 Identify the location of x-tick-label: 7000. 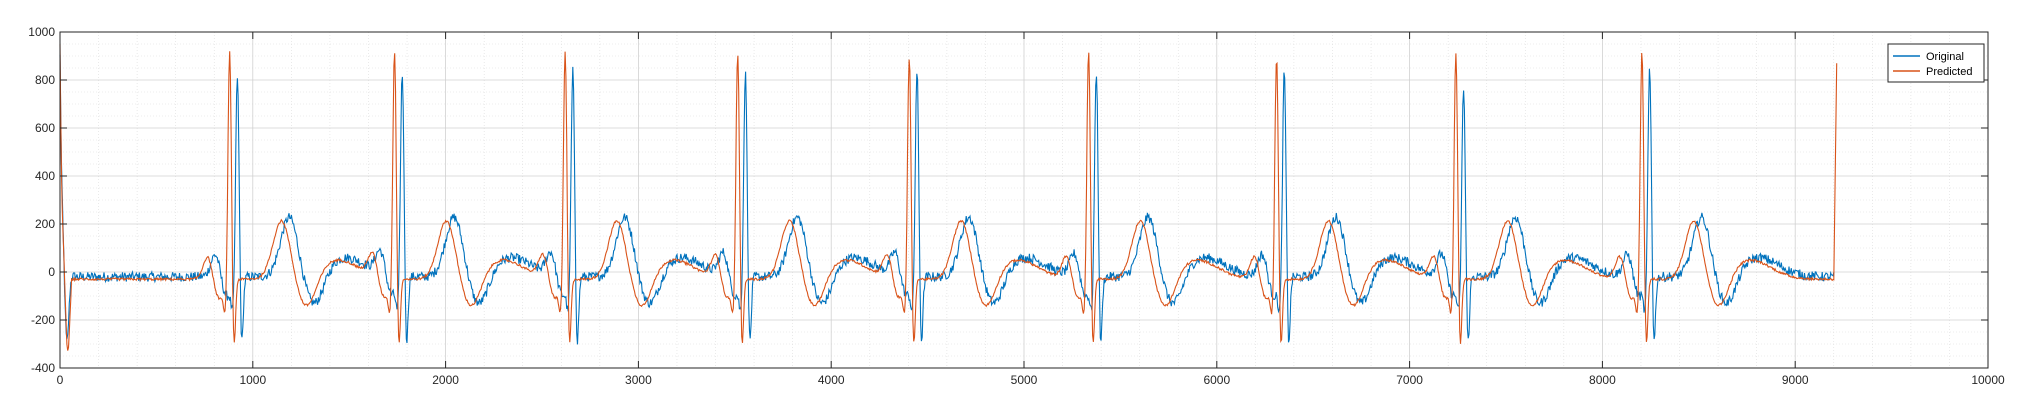
(1409, 380).